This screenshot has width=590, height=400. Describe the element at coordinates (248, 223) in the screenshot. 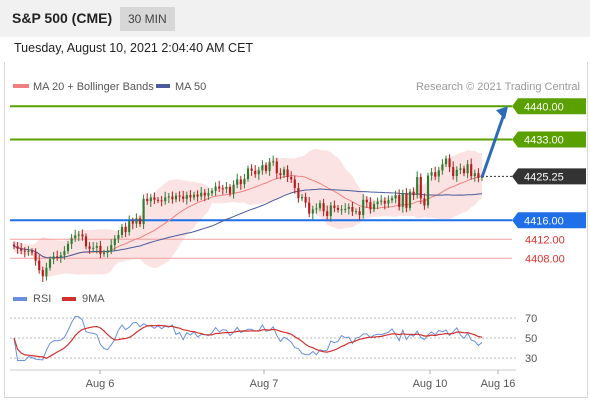

I see `ma50-line` at that location.